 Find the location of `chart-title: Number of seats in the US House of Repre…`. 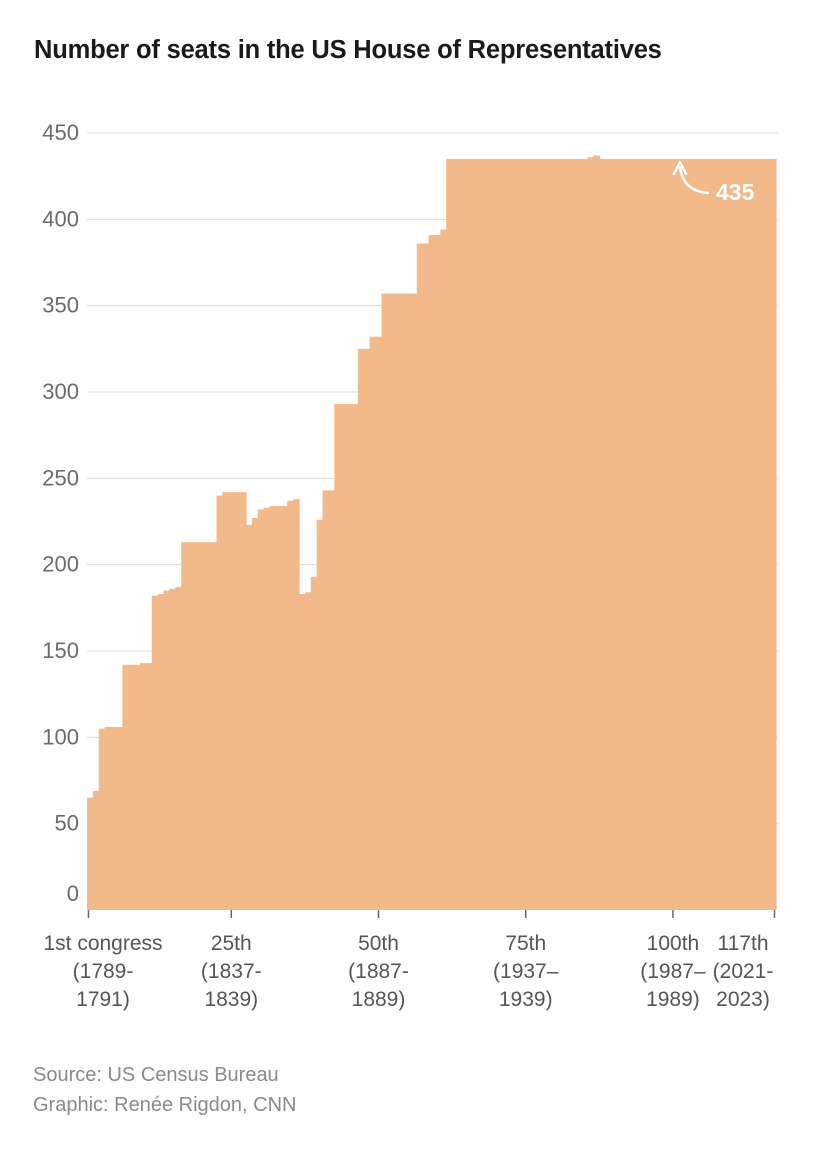

chart-title: Number of seats in the US House of Repre… is located at coordinates (348, 50).